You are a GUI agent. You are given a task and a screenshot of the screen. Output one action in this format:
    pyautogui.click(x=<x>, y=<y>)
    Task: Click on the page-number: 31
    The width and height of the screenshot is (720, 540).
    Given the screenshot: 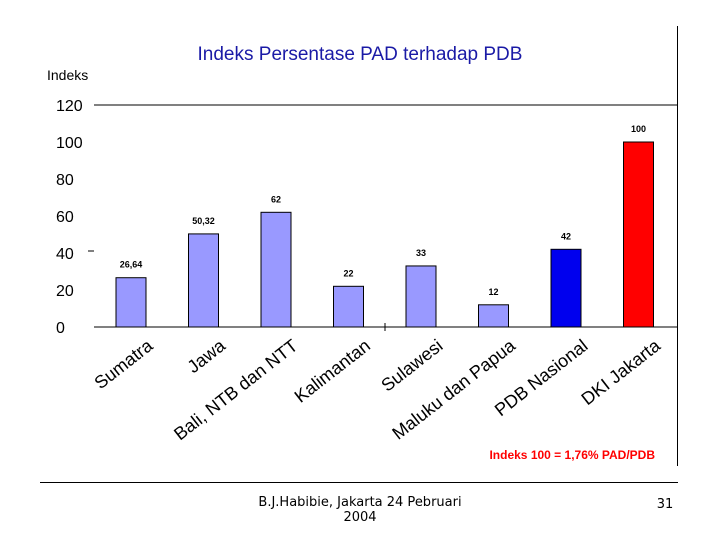 What is the action you would take?
    pyautogui.click(x=665, y=504)
    